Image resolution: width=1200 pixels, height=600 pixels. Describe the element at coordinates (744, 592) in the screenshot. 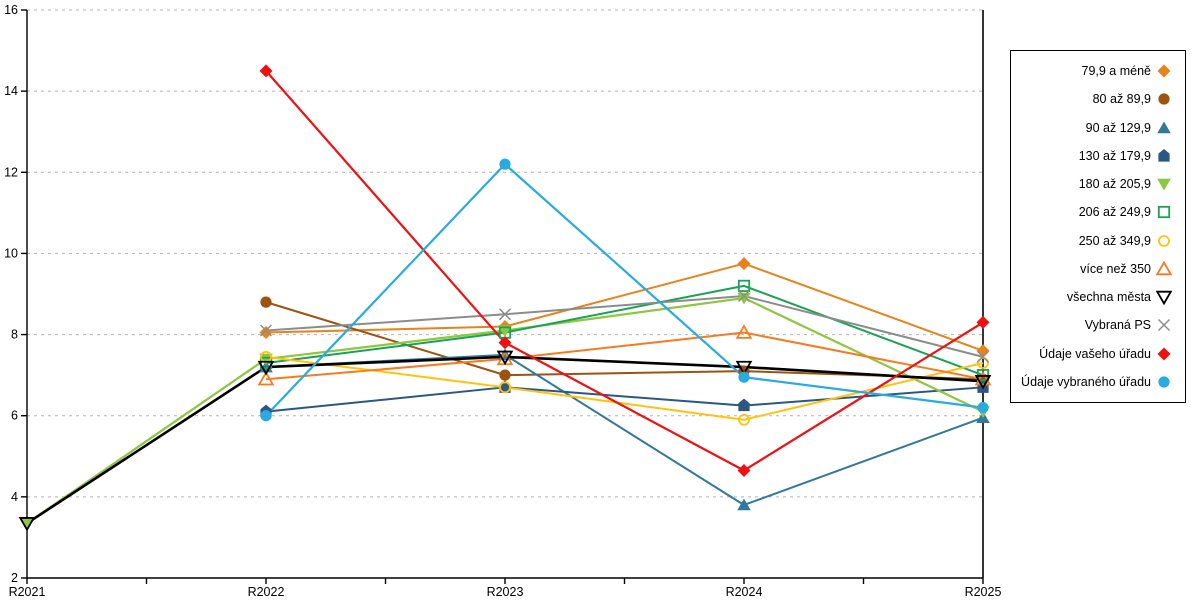

I see `x-tick-label: R2024` at that location.